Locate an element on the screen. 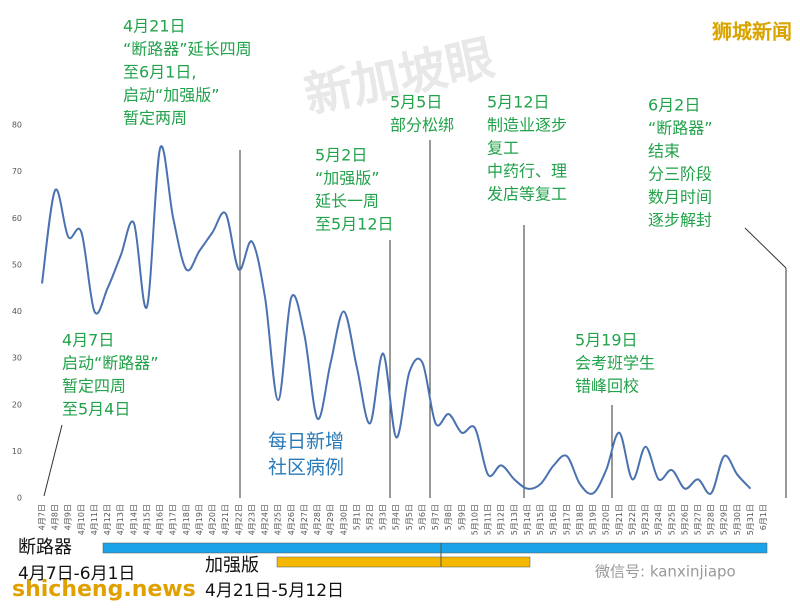  x-tick-label: 5月22日 is located at coordinates (632, 519).